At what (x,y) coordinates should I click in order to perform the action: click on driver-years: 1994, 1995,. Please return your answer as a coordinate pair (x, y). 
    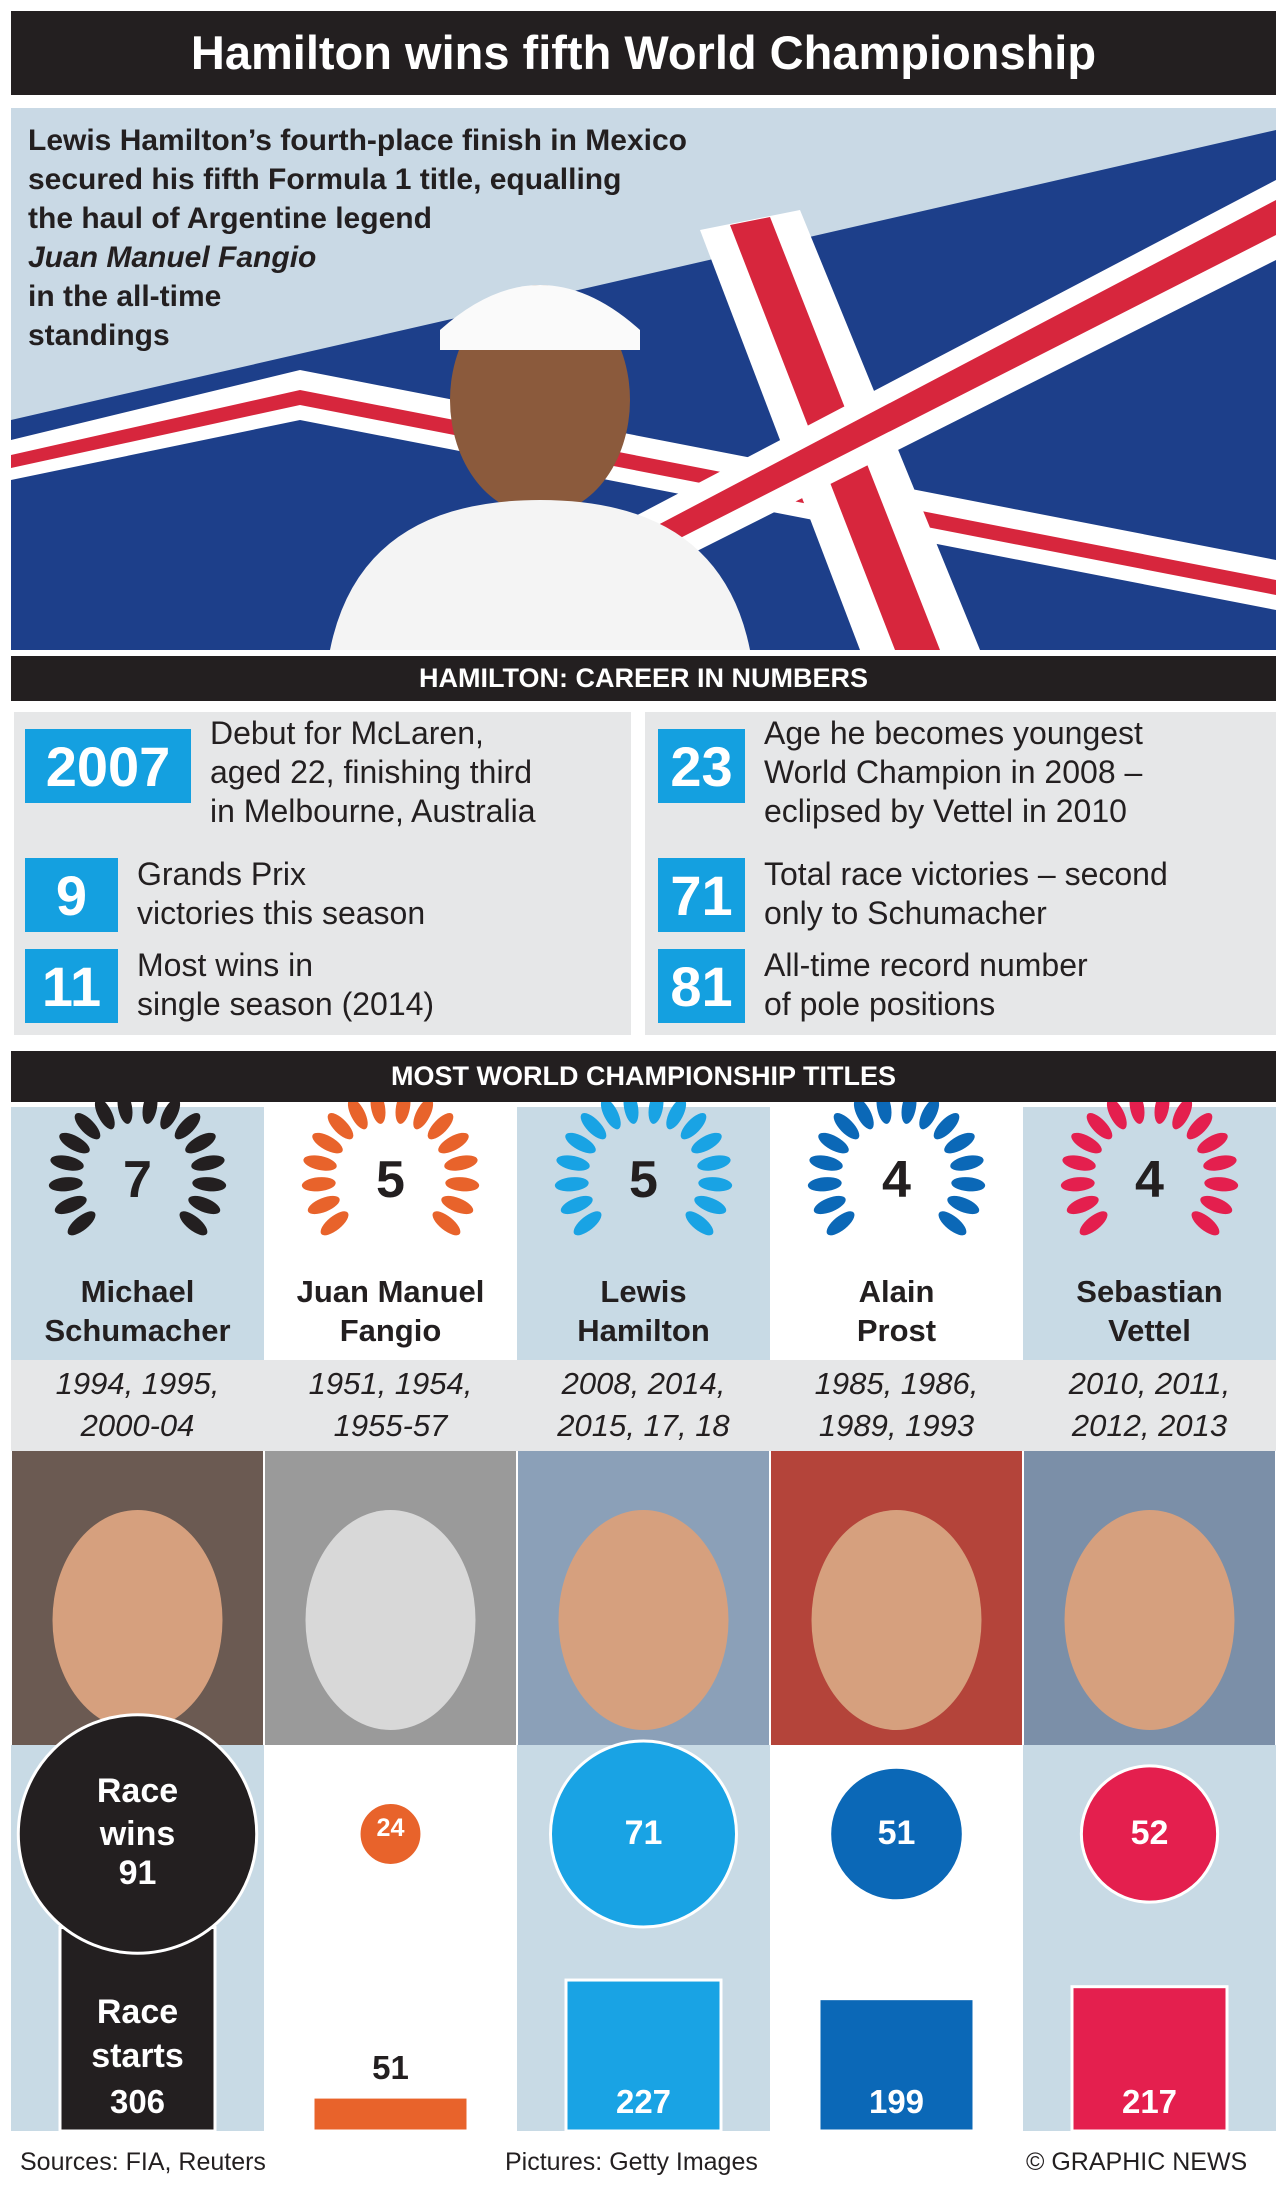
    Looking at the image, I should click on (137, 1383).